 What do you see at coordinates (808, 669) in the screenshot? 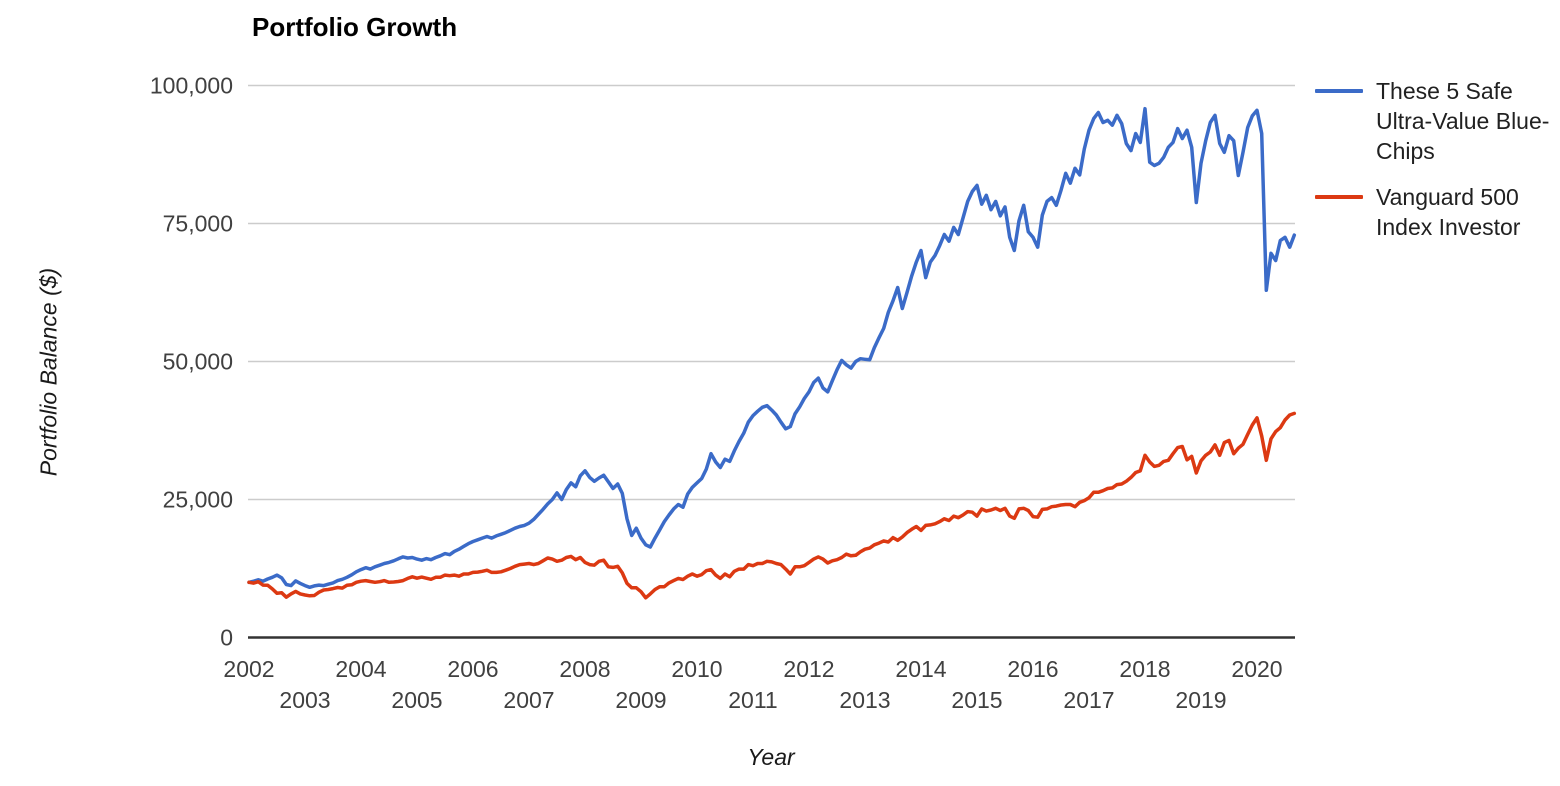
I see `x-tick-label: 2012` at bounding box center [808, 669].